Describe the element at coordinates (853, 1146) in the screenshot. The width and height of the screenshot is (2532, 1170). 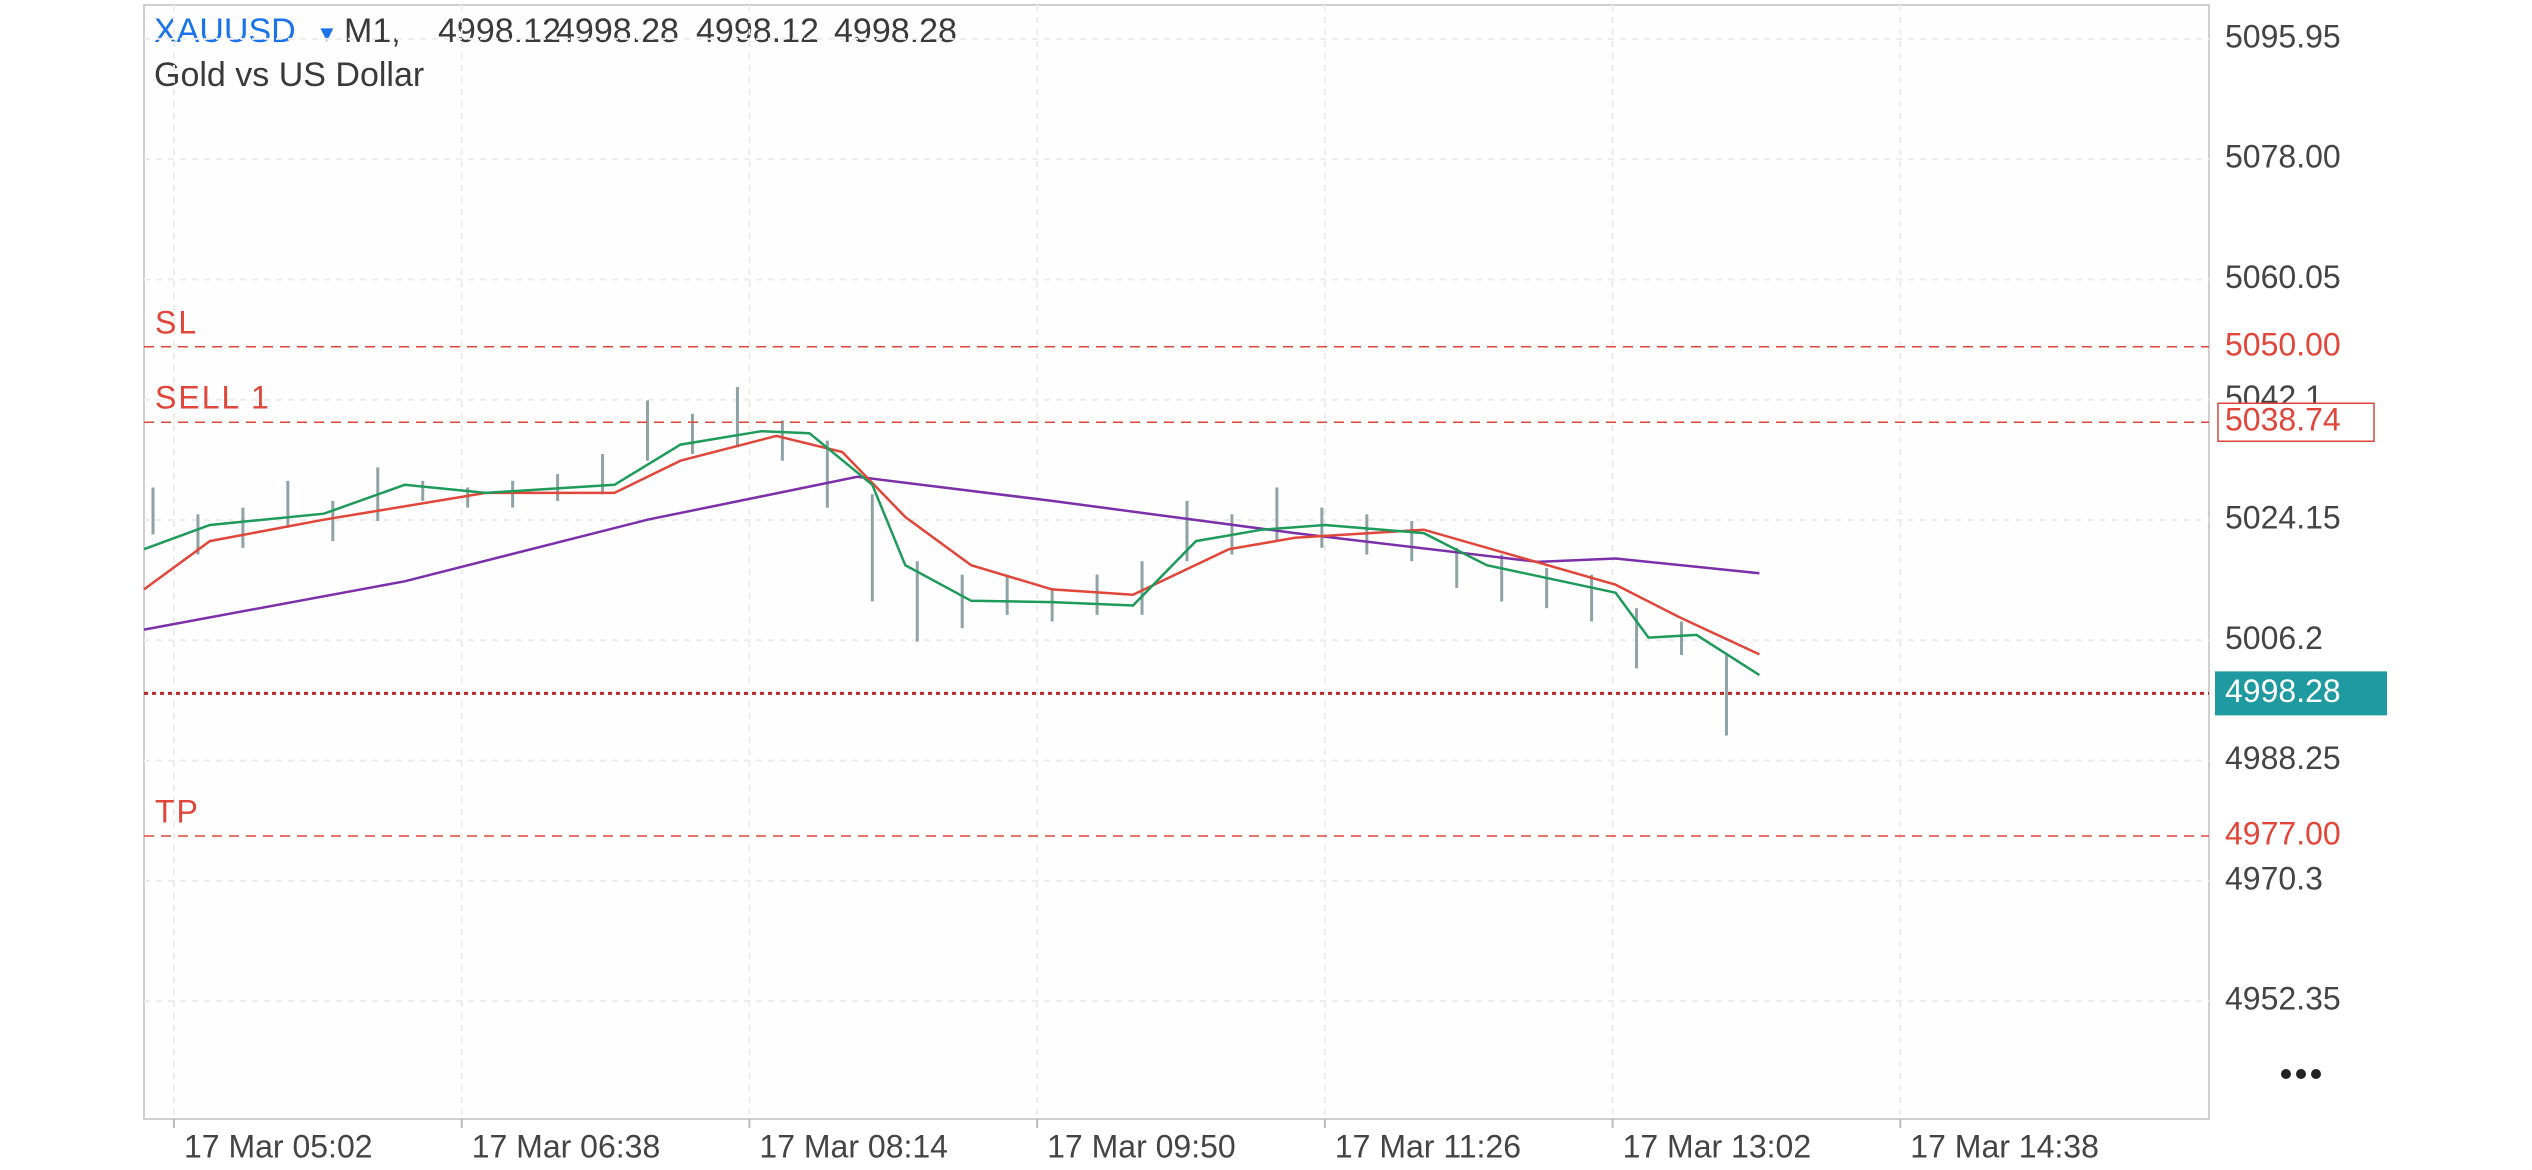
I see `x-tick-label: 17 Mar 08:14` at that location.